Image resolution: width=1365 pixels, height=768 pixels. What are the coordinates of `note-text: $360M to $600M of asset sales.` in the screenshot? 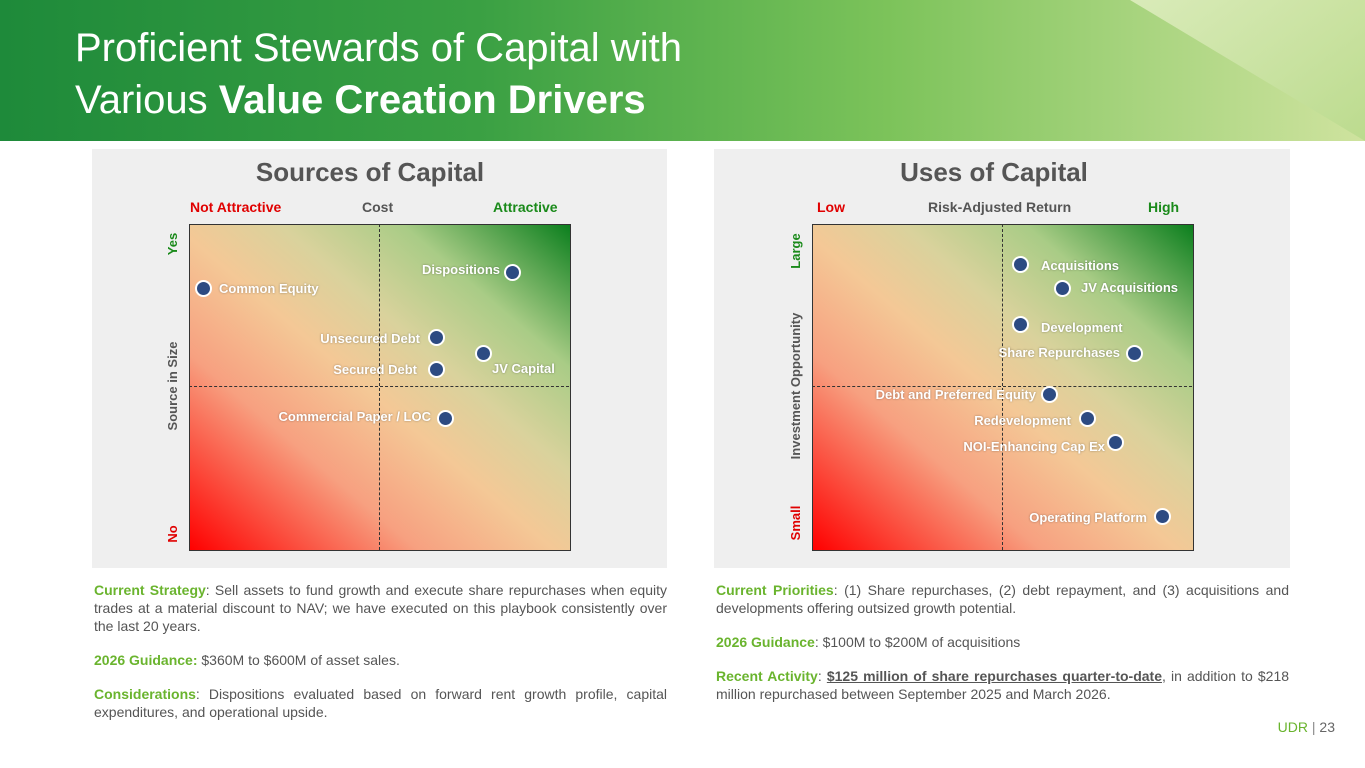 It's located at (298, 660).